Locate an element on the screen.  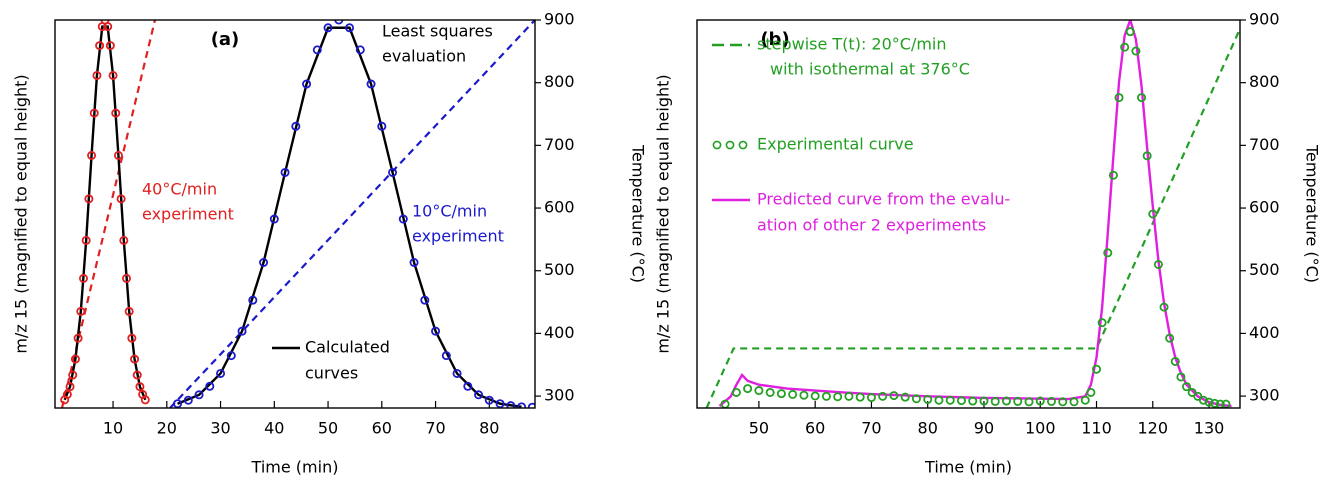
legend-label: curves is located at coordinates (331, 373).